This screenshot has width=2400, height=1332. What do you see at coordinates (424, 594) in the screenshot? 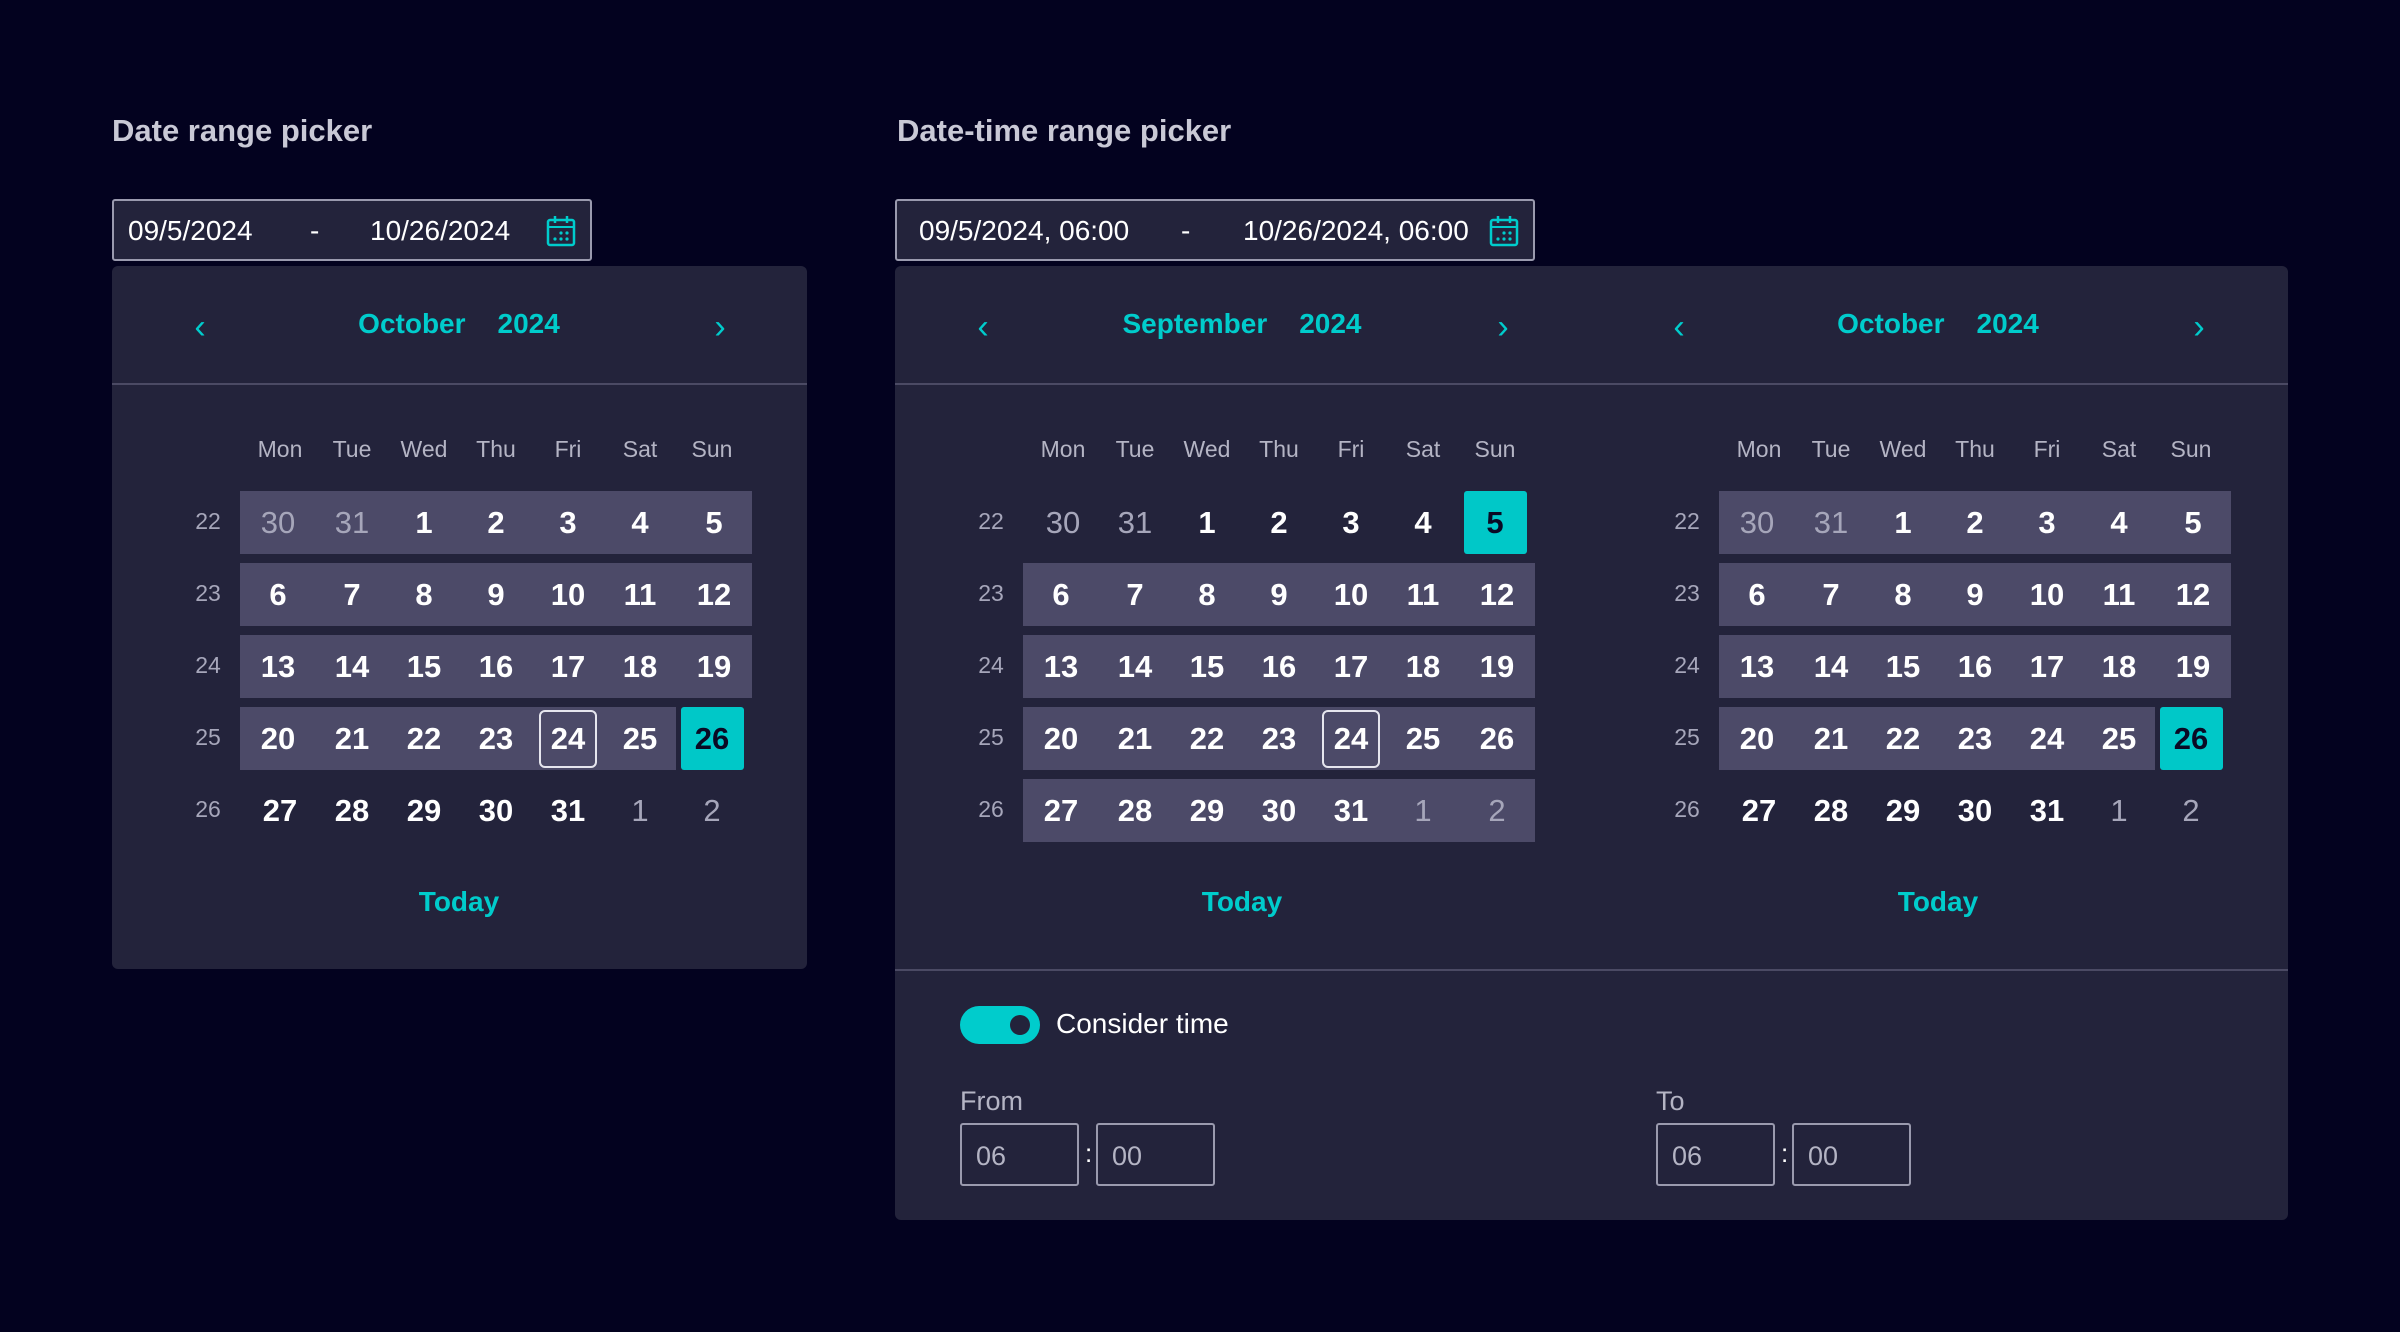
I see `day-cell: 8` at bounding box center [424, 594].